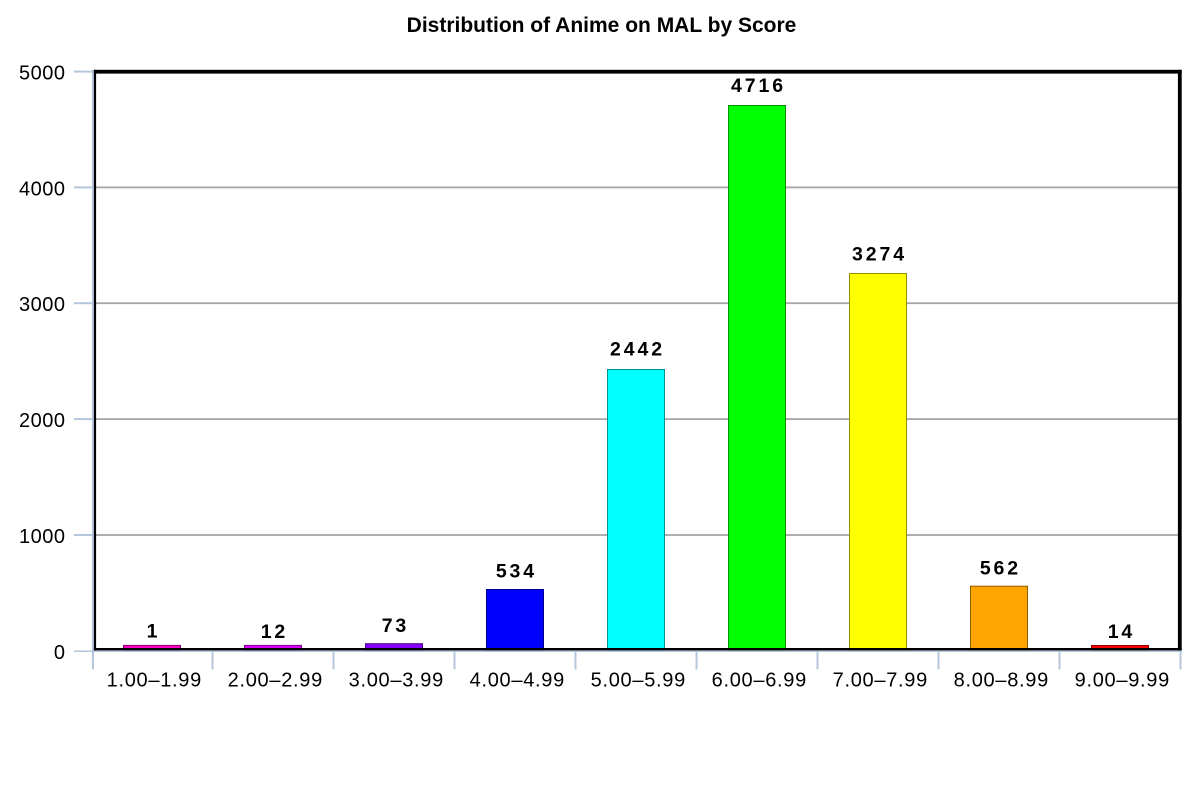  I want to click on svg-text: 0, so click(60, 653).